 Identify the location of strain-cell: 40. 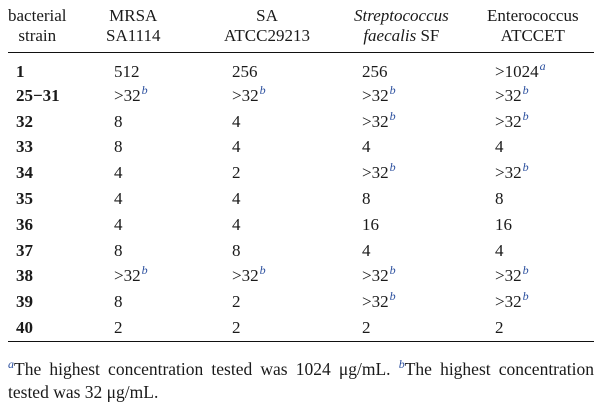
(57, 329).